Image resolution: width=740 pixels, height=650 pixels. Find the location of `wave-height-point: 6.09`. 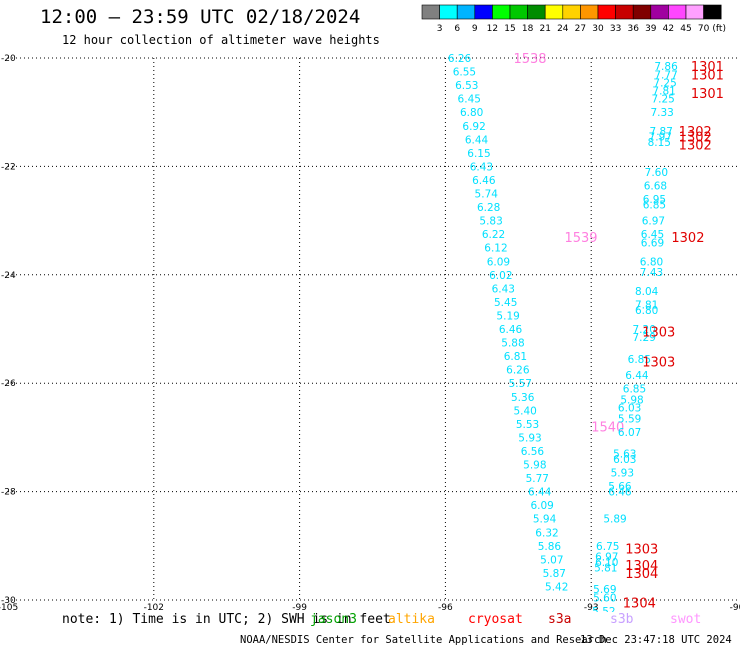

wave-height-point: 6.09 is located at coordinates (498, 262).